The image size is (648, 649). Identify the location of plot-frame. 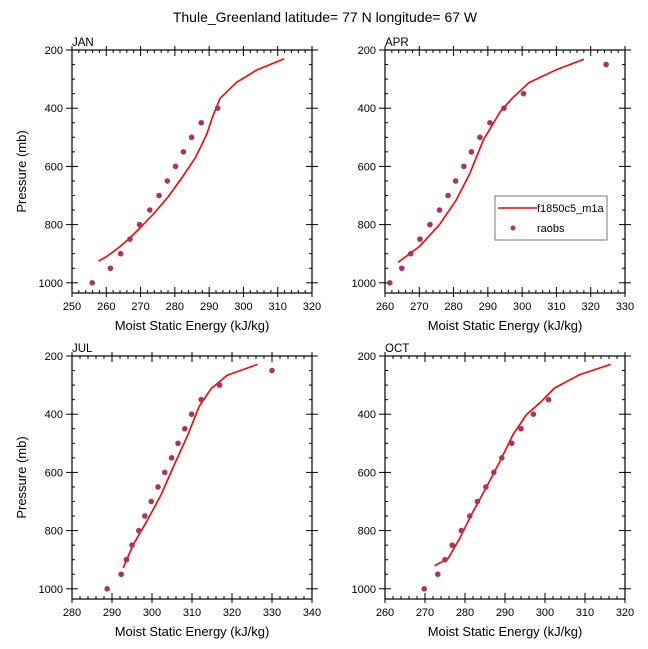
(505, 171).